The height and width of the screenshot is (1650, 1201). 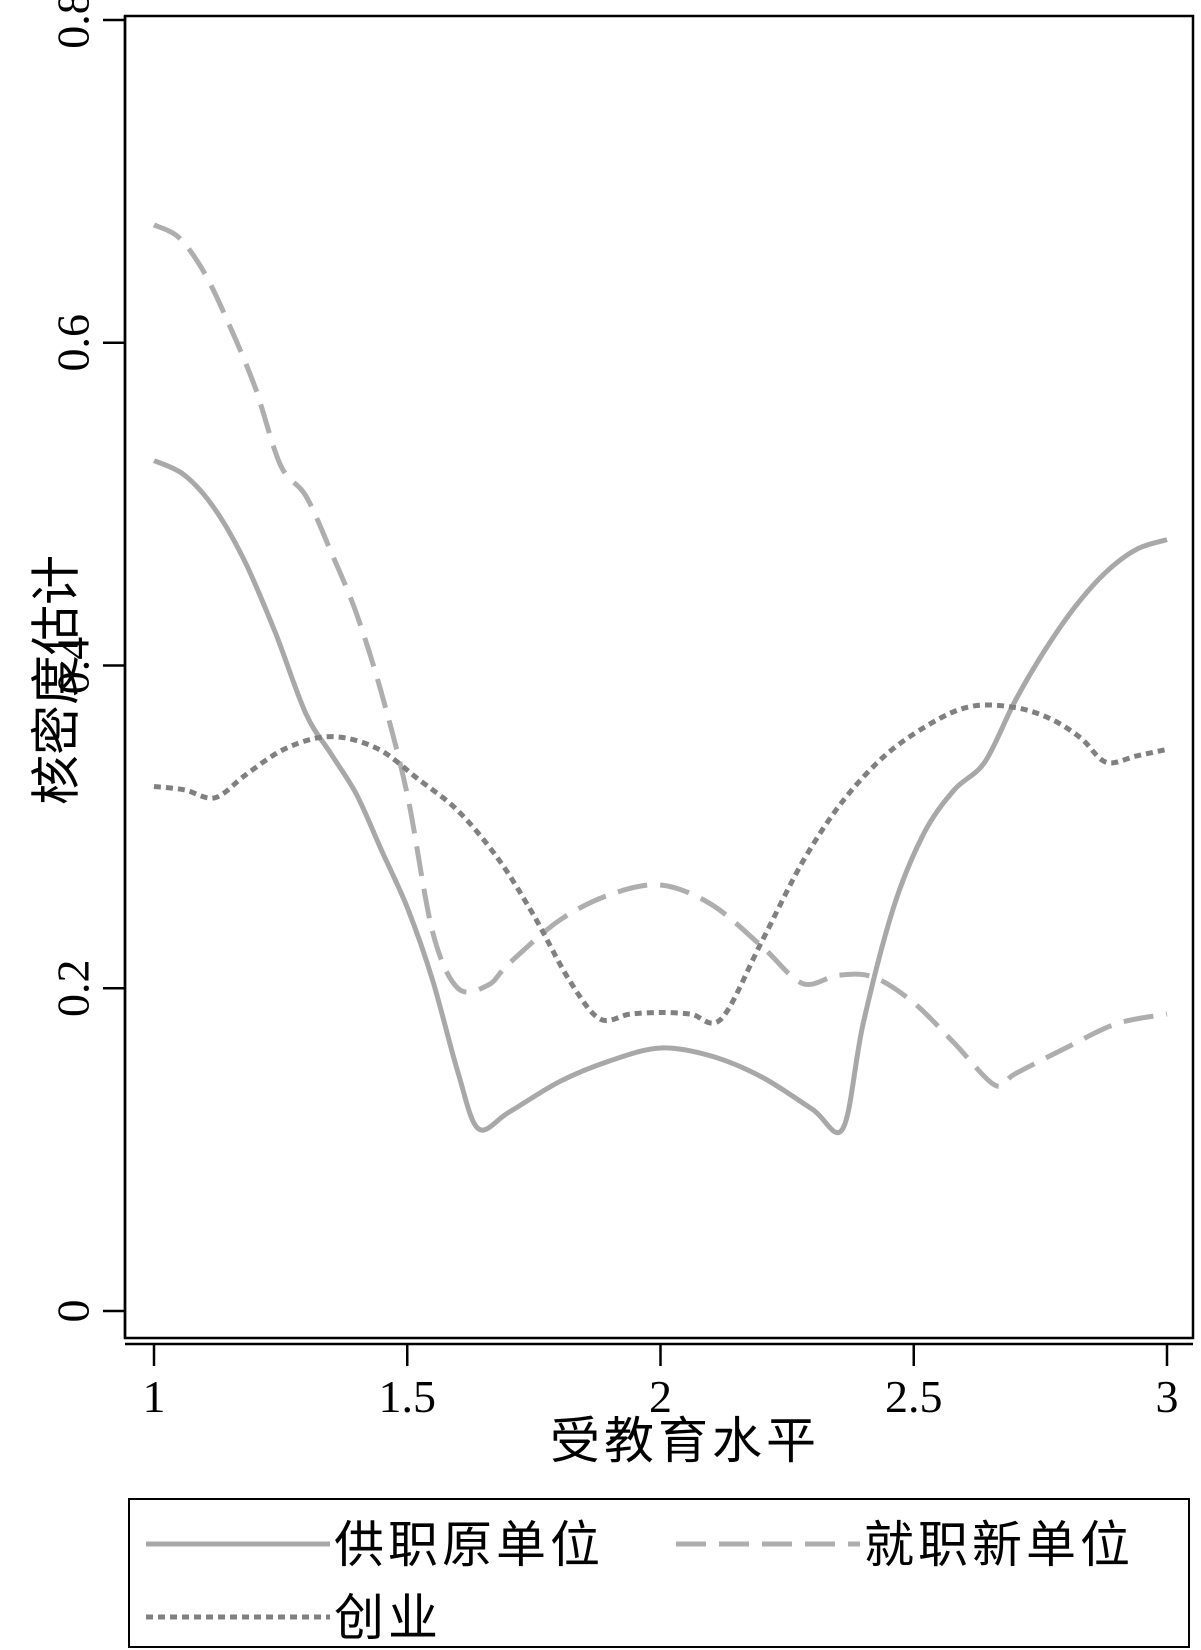 I want to click on legend: 供职原单位 就职新单位 创业, so click(x=659, y=1573).